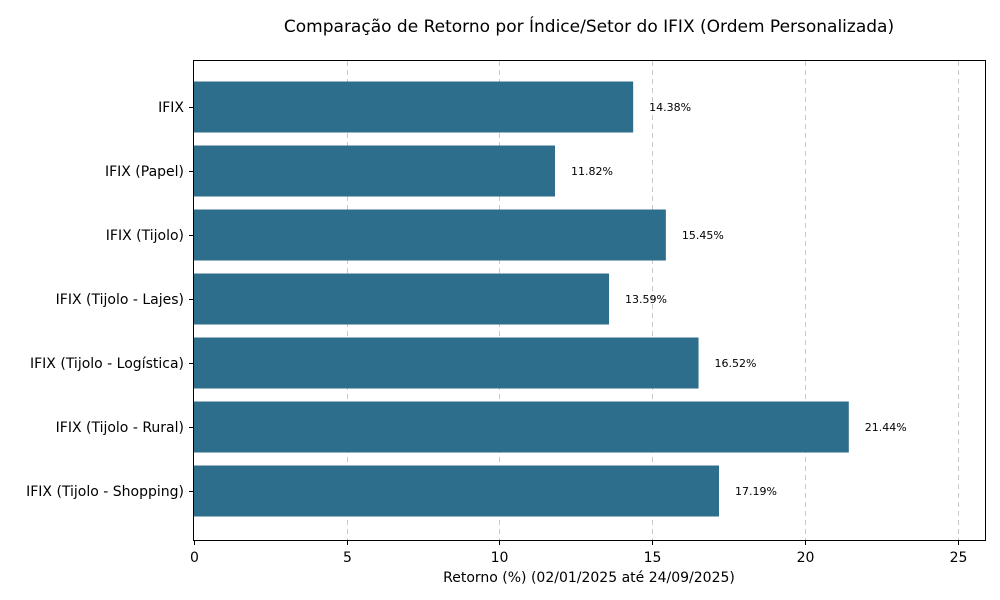 The width and height of the screenshot is (1000, 600). I want to click on category-label: IFIX (Tijolo - Shopping), so click(105, 492).